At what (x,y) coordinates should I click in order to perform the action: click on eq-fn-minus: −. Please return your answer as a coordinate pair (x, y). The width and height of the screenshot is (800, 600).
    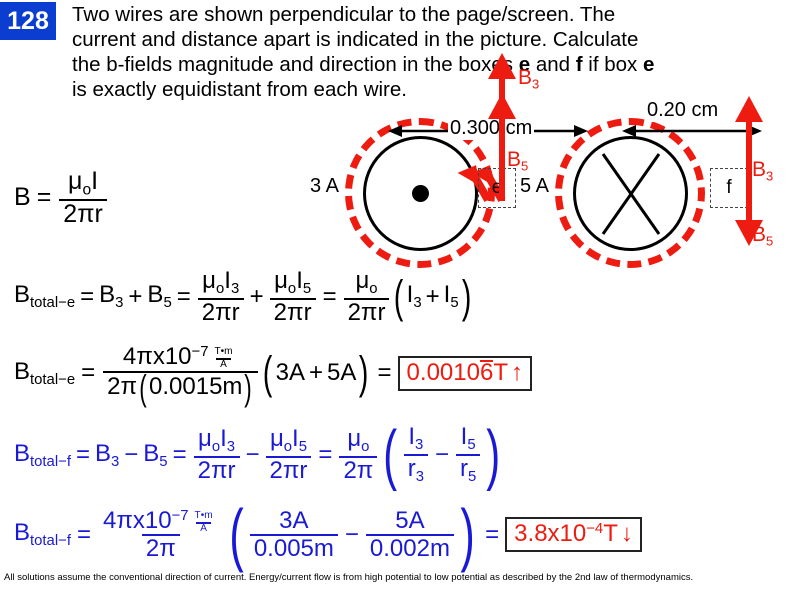
    Looking at the image, I should click on (351, 534).